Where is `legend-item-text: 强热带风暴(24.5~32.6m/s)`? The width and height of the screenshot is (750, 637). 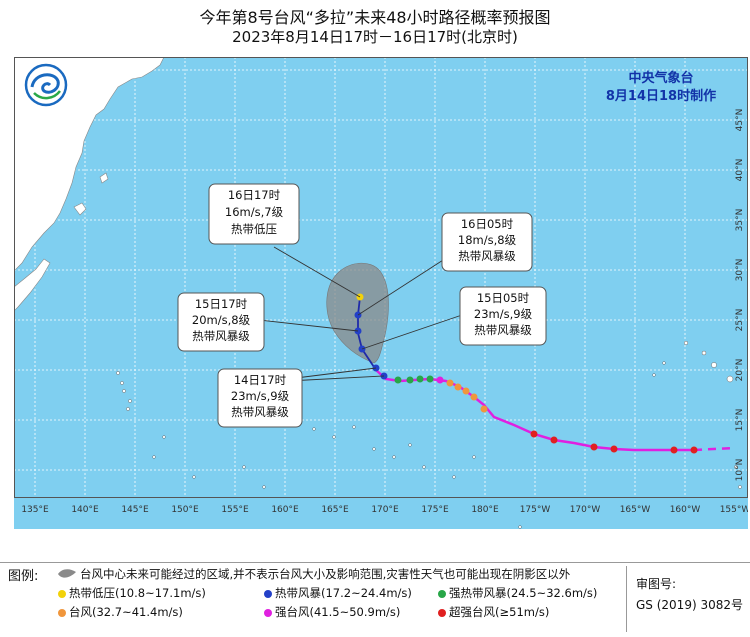
legend-item-text: 强热带风暴(24.5~32.6m/s) is located at coordinates (523, 593).